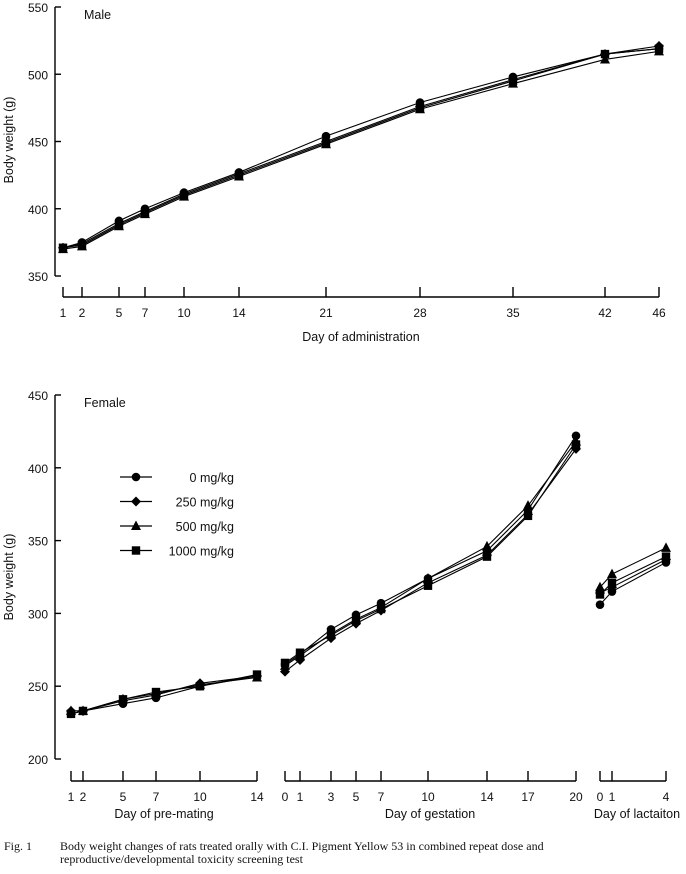 The image size is (686, 874). What do you see at coordinates (205, 503) in the screenshot?
I see `legend-label: 250 mg/kg` at bounding box center [205, 503].